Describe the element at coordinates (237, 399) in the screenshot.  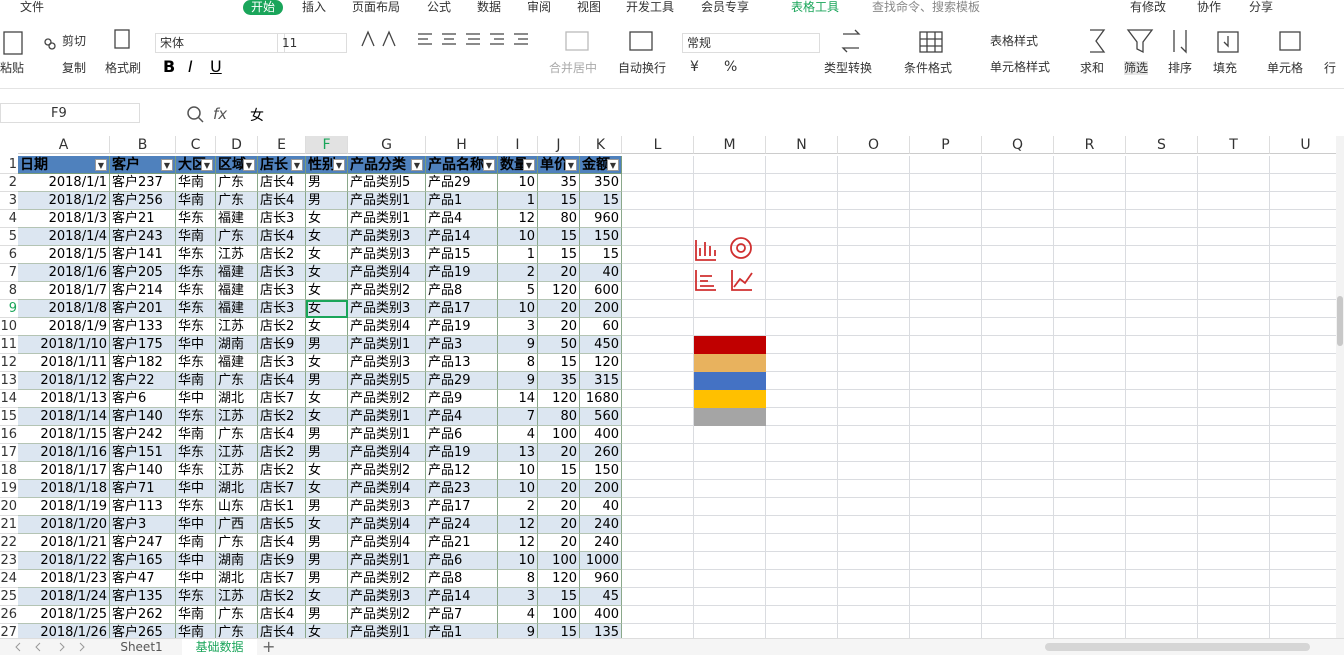
I see `table-cell: 湖北` at that location.